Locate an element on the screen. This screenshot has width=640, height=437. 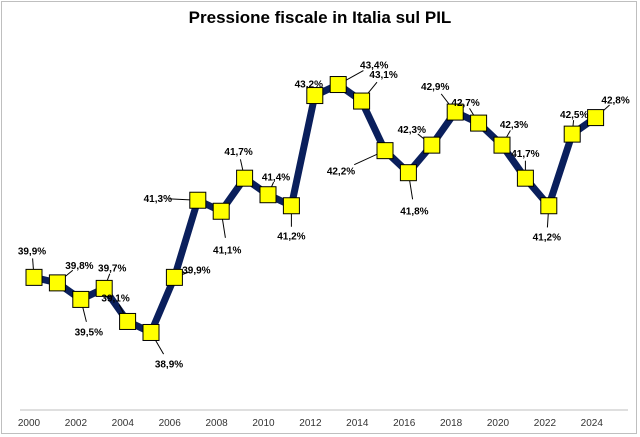
x-tick-label: 2000 is located at coordinates (29, 423).